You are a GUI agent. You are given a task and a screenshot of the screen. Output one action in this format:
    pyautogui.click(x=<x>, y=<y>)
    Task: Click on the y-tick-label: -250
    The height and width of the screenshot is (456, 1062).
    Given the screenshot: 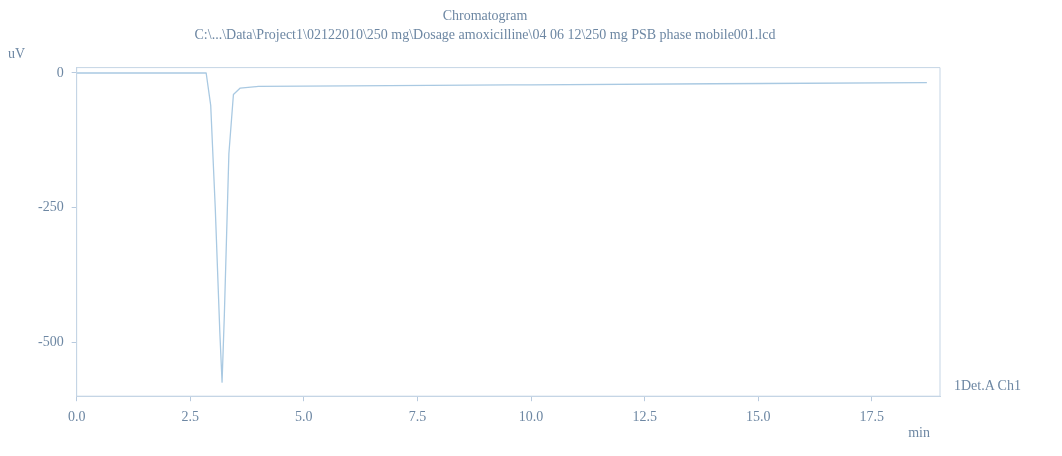 What is the action you would take?
    pyautogui.click(x=50, y=207)
    